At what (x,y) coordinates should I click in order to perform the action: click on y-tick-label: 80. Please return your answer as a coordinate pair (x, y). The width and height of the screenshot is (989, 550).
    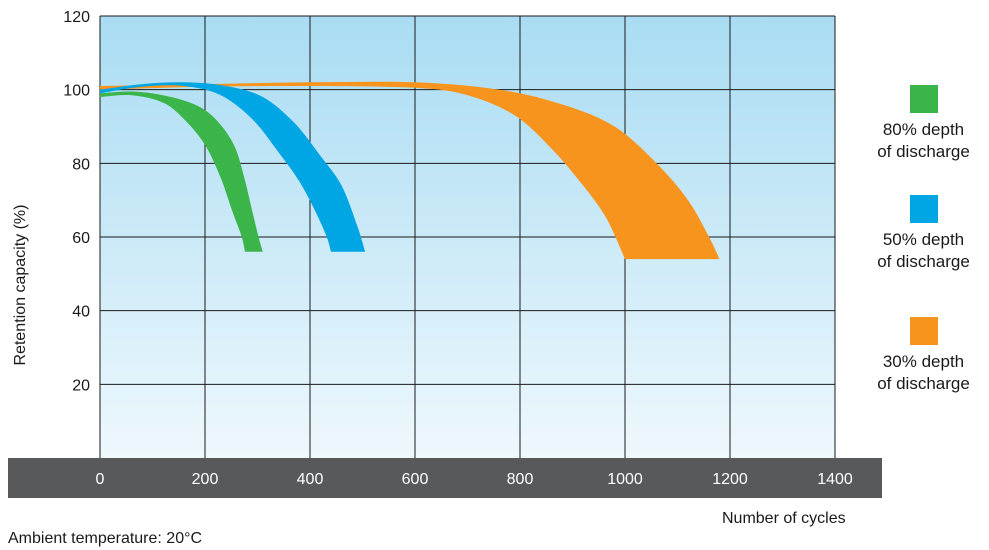
    Looking at the image, I should click on (81, 164).